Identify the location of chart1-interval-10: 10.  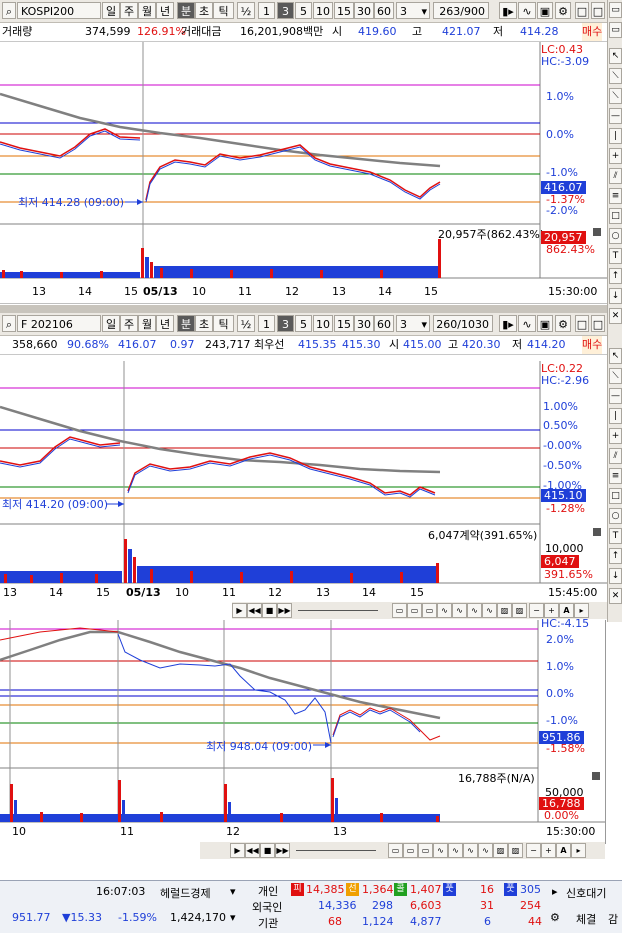
(323, 10).